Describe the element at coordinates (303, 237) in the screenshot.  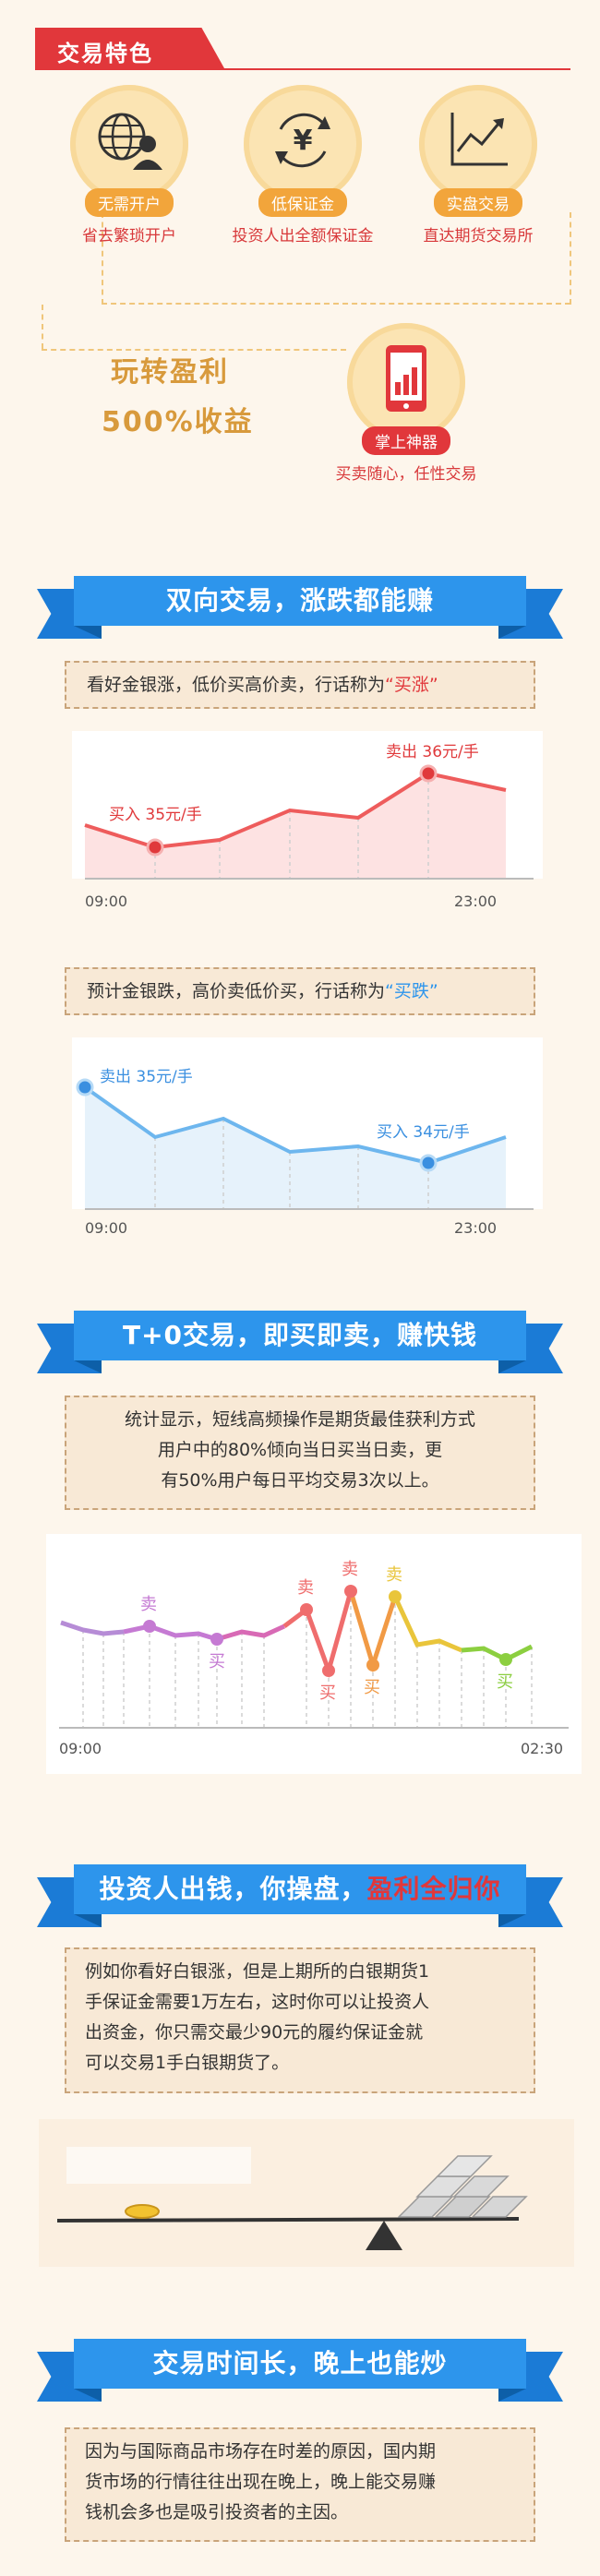
I see `feature-desc: 投资人出全额保证金` at that location.